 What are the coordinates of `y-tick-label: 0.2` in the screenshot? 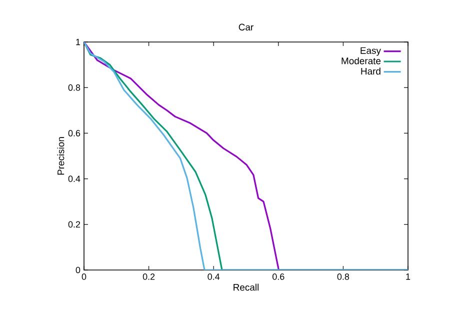 It's located at (74, 224).